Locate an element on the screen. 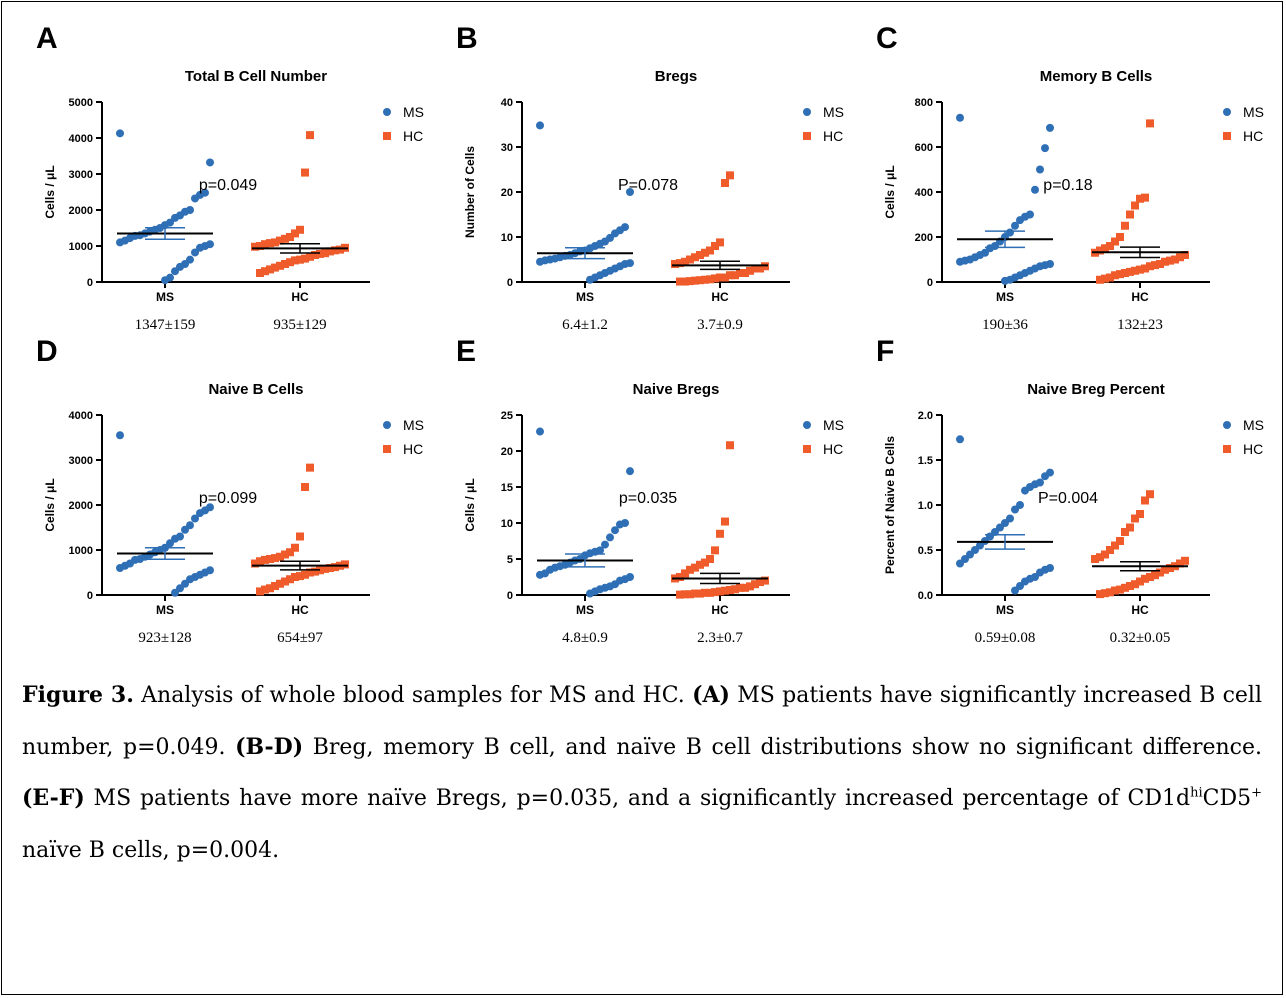  p-value: P=0.004 is located at coordinates (1068, 498).